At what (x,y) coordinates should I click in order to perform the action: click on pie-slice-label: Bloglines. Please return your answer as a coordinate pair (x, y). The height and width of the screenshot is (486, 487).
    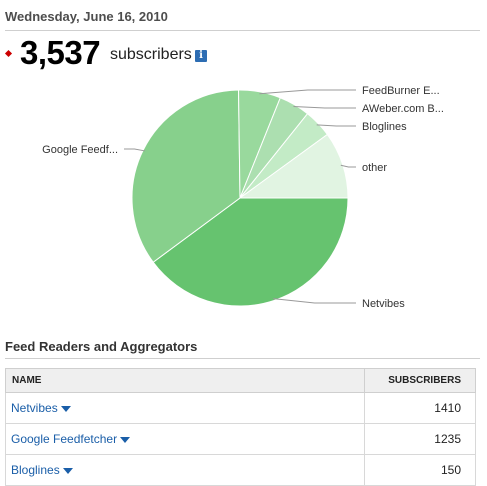
    Looking at the image, I should click on (384, 127).